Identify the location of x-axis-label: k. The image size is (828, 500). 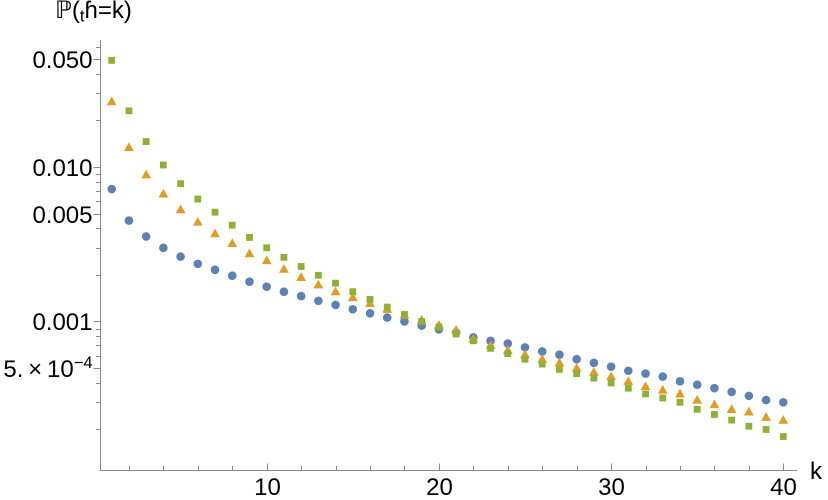
(816, 471).